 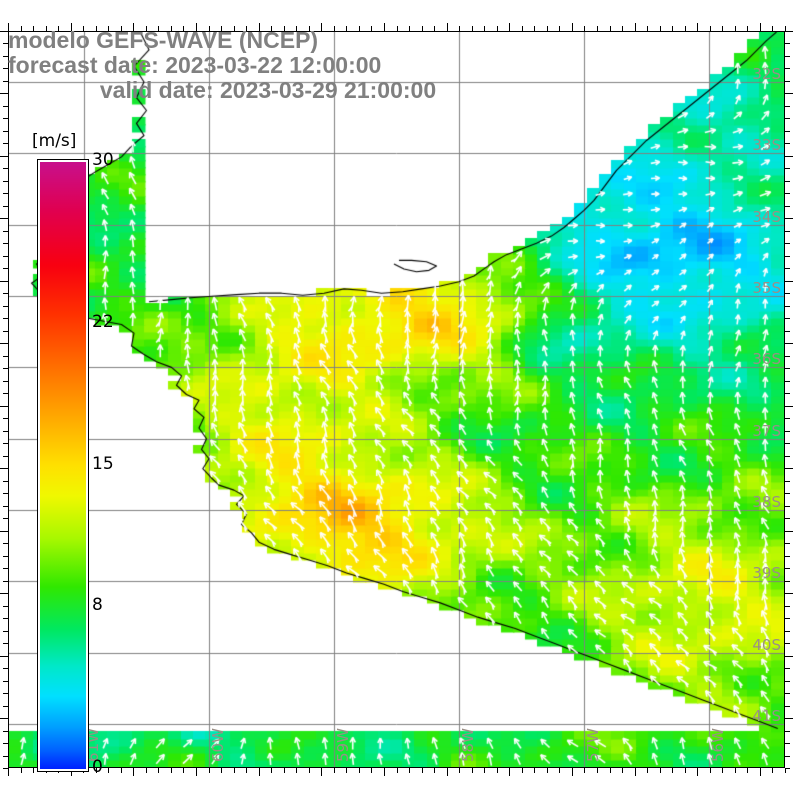 What do you see at coordinates (397, 27) in the screenshot?
I see `axis-ticks-top` at bounding box center [397, 27].